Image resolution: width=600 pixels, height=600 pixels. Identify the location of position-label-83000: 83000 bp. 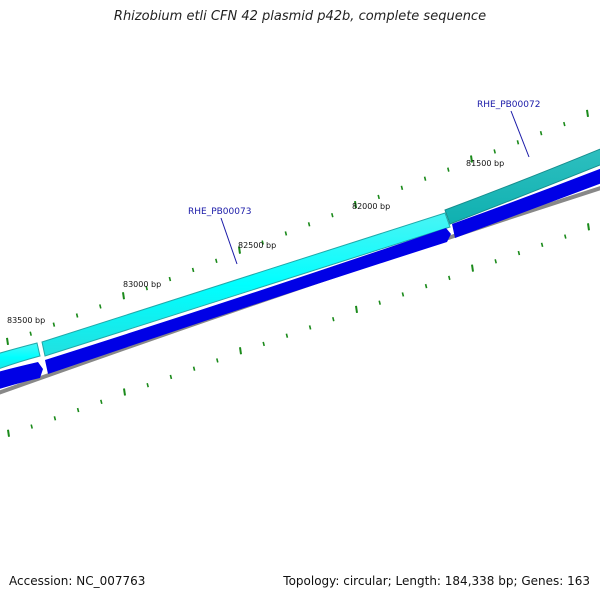
(142, 284).